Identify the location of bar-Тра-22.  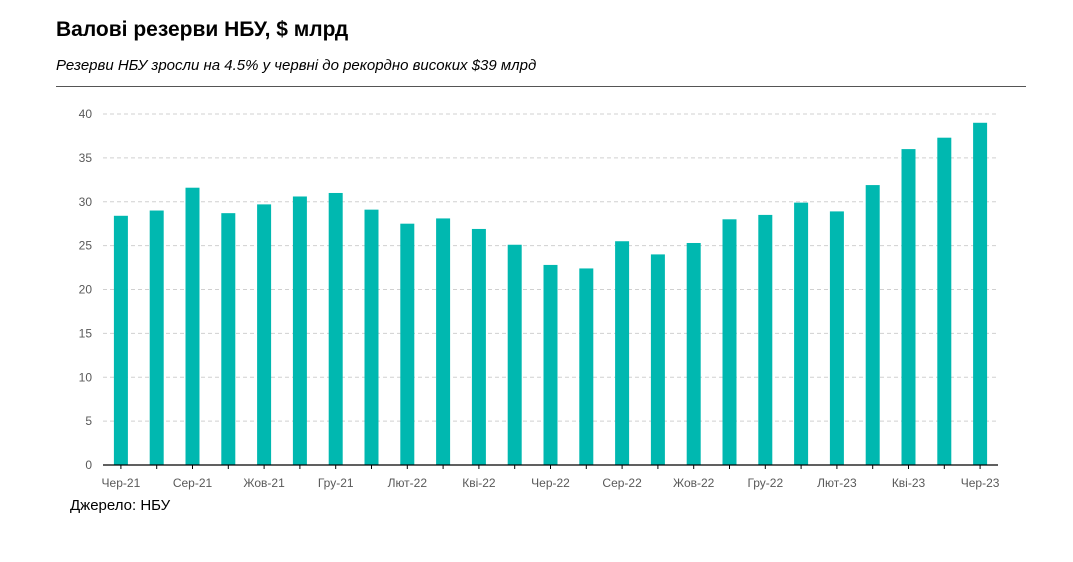
(514, 354).